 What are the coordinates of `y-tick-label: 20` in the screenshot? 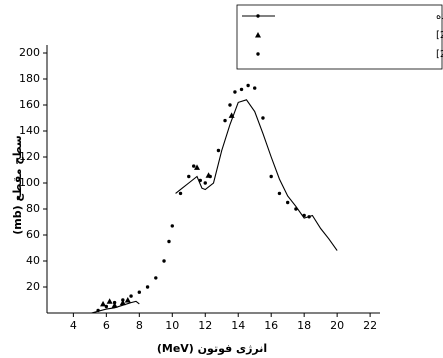 It's located at (33, 286).